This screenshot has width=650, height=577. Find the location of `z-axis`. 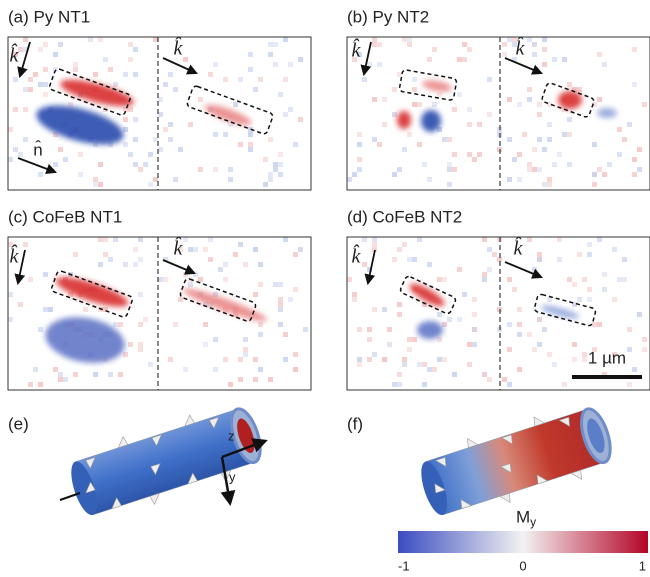

z-axis is located at coordinates (244, 448).